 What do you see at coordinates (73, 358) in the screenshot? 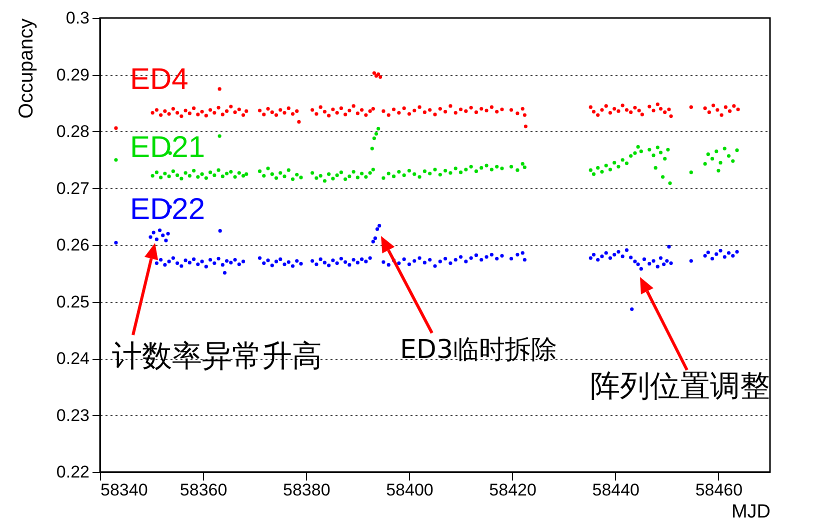
I see `y-tick-label: 0.24` at bounding box center [73, 358].